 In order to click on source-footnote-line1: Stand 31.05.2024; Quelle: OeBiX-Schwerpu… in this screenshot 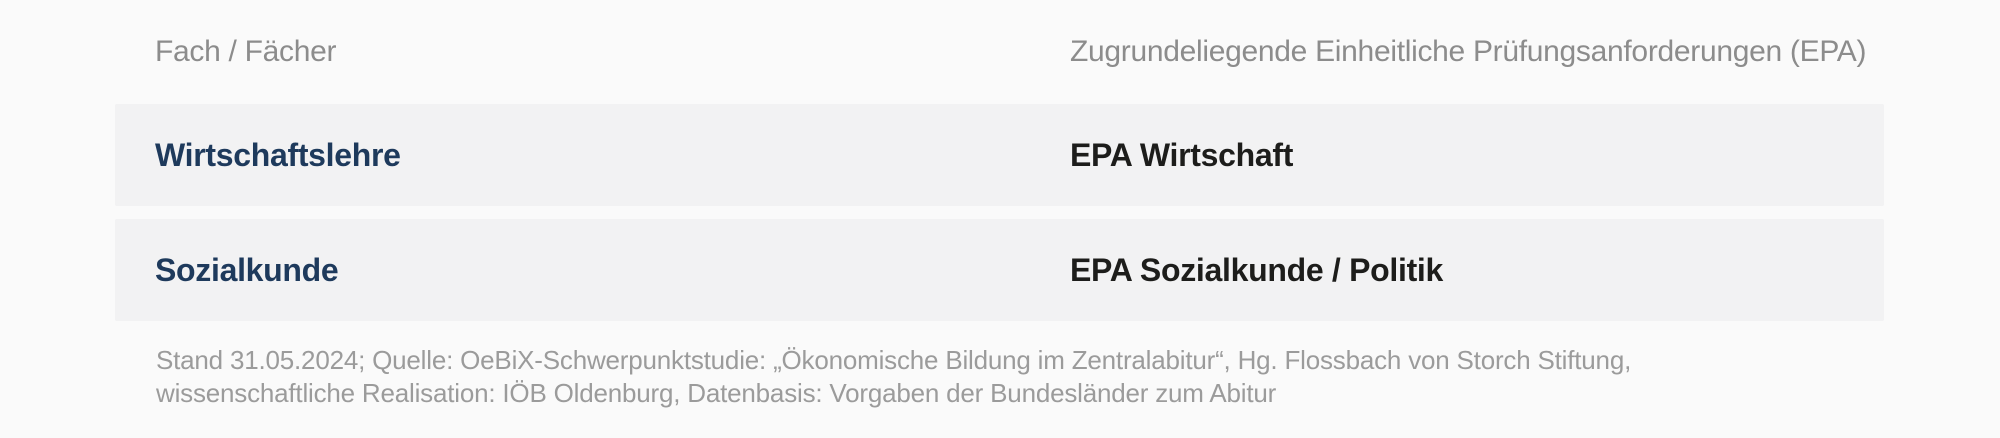, I will do `click(894, 360)`.